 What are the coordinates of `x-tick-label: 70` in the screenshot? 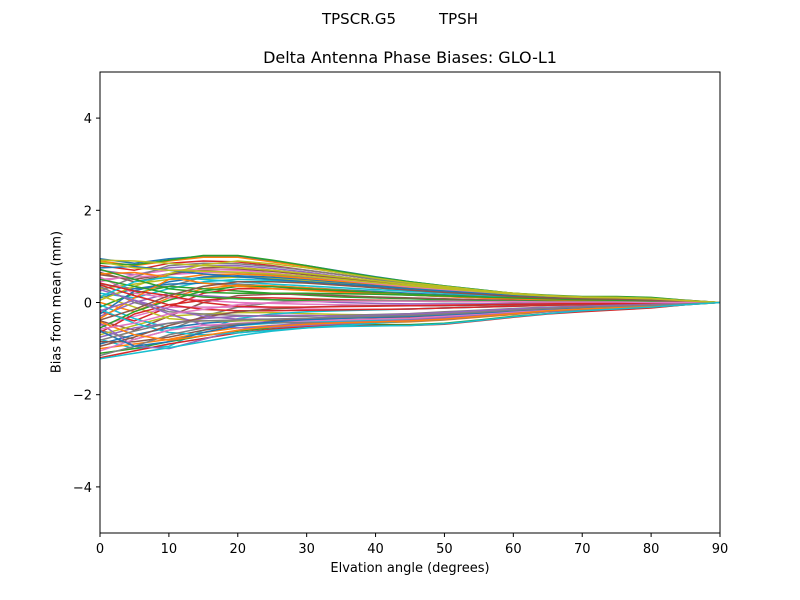 It's located at (582, 549).